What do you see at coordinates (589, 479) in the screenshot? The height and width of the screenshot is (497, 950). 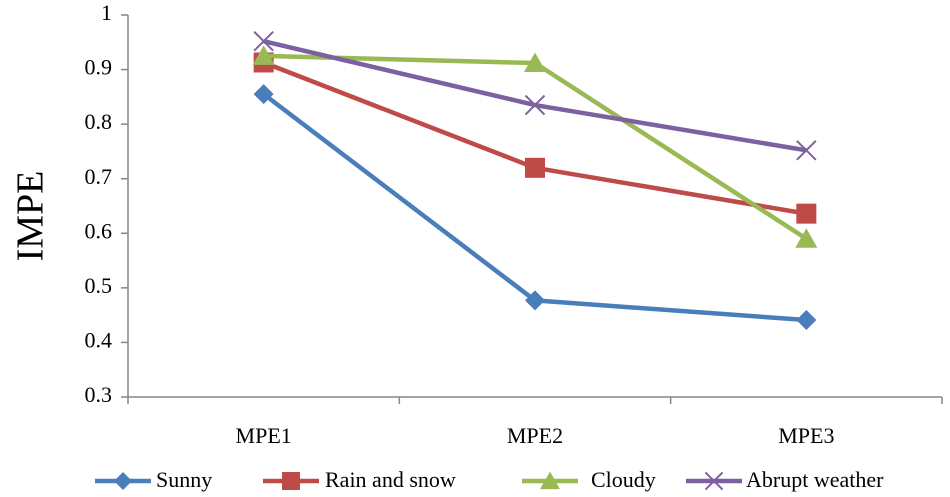 I see `legend-item-cloudy: Cloudy` at bounding box center [589, 479].